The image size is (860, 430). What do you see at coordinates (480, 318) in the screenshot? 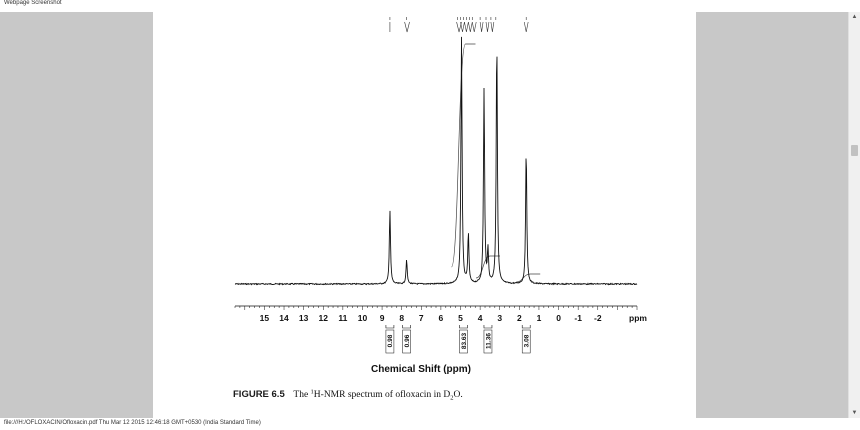
I see `x-tick-label: 4` at bounding box center [480, 318].